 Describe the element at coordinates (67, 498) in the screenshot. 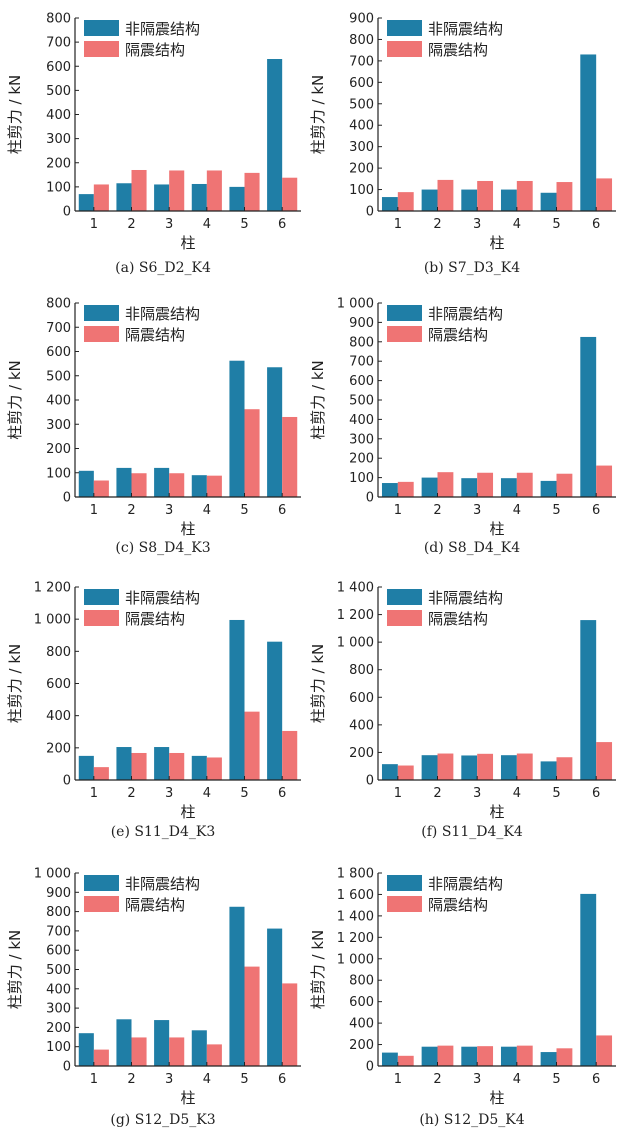

I see `y-tick-label: 0` at that location.